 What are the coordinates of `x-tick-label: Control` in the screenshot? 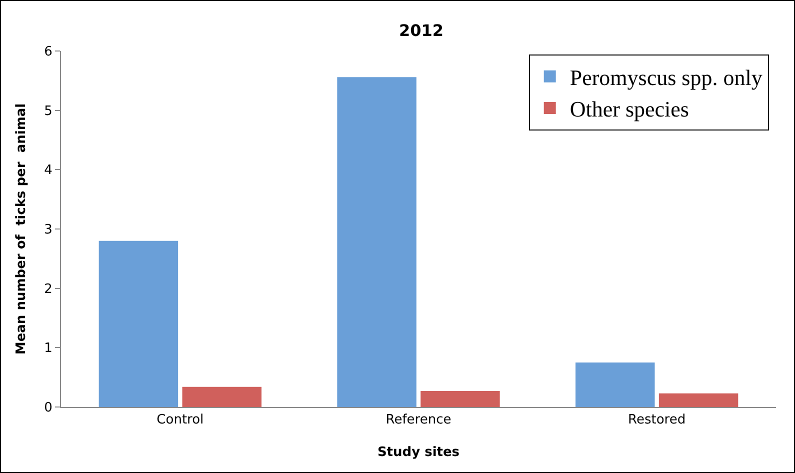 It's located at (180, 420).